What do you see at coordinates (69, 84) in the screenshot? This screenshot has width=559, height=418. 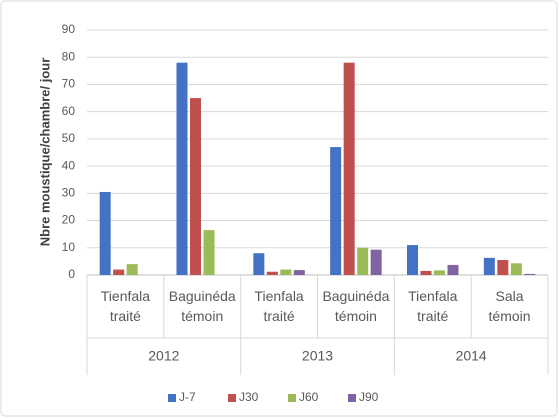 I see `y-tick-label: 70` at bounding box center [69, 84].